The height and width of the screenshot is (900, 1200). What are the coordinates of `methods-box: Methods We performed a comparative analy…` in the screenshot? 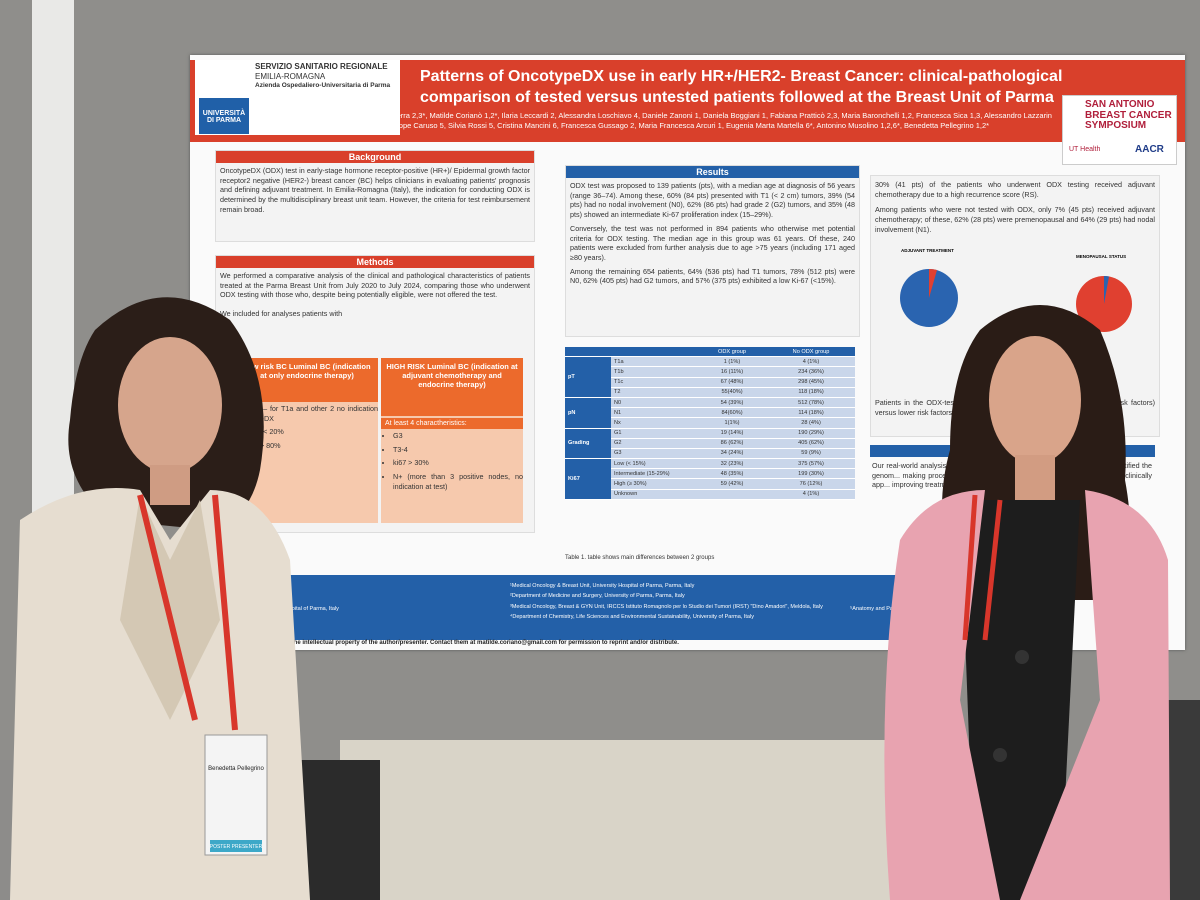 It's located at (375, 394).